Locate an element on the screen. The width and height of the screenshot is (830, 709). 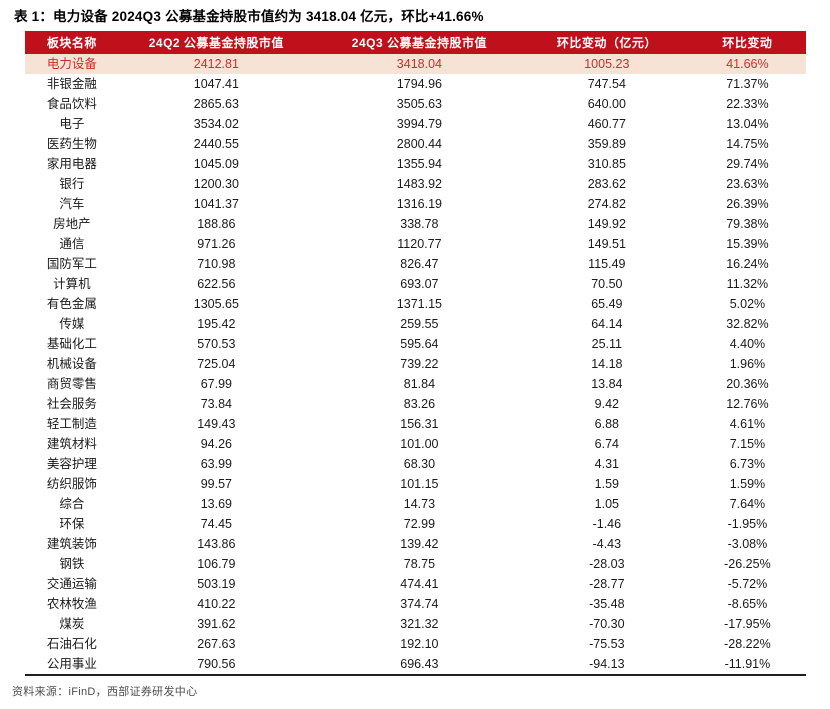
pct-change-cell: -3.08% is located at coordinates (747, 544).